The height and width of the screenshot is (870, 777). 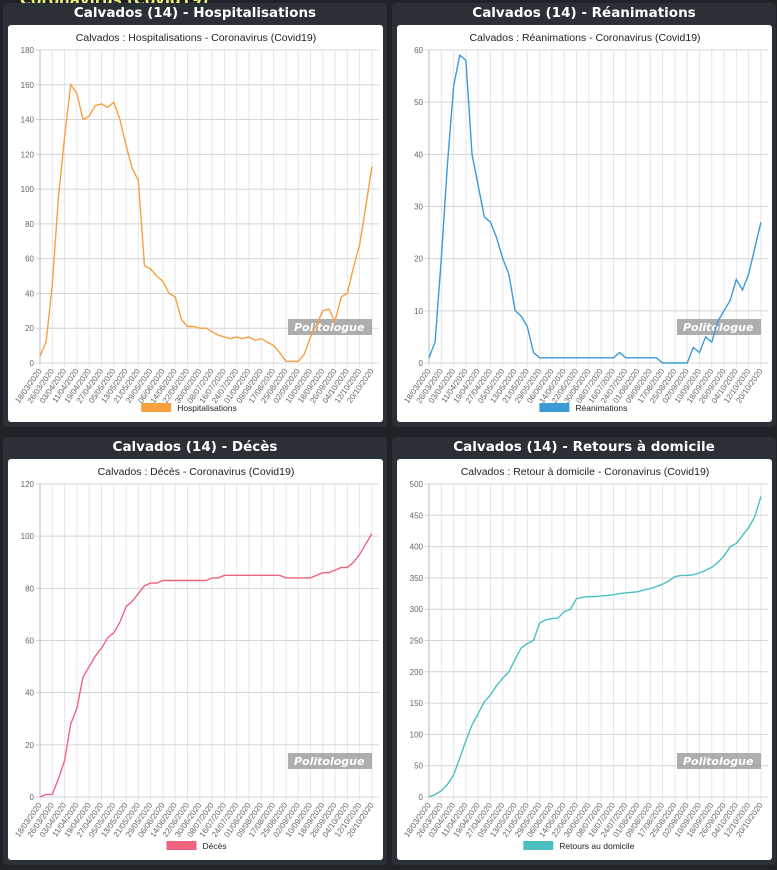 What do you see at coordinates (215, 846) in the screenshot?
I see `legend-label: Décès` at bounding box center [215, 846].